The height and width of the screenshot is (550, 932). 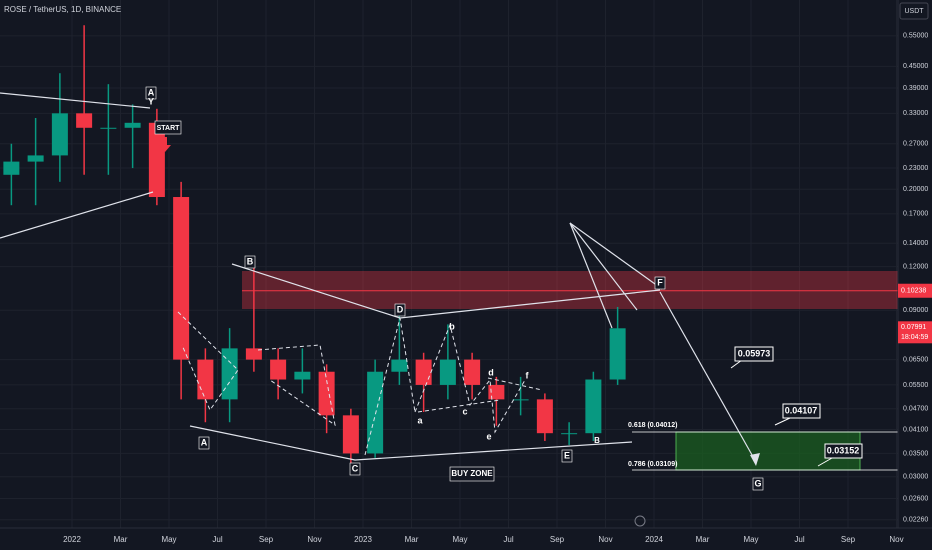 I want to click on currency-button, so click(x=914, y=11).